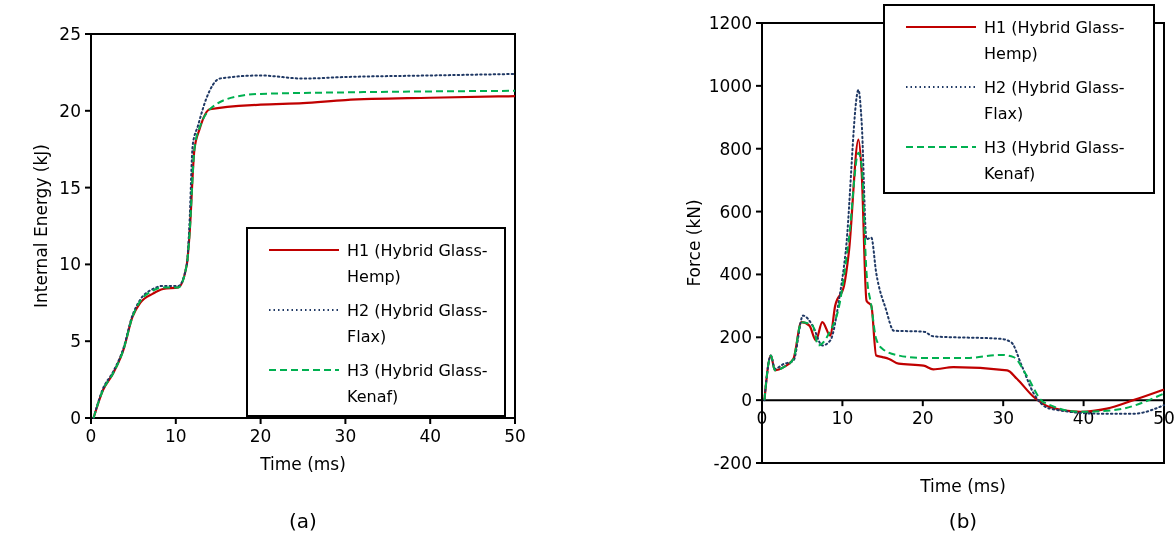 The width and height of the screenshot is (1176, 540). What do you see at coordinates (963, 521) in the screenshot?
I see `text: (b)` at bounding box center [963, 521].